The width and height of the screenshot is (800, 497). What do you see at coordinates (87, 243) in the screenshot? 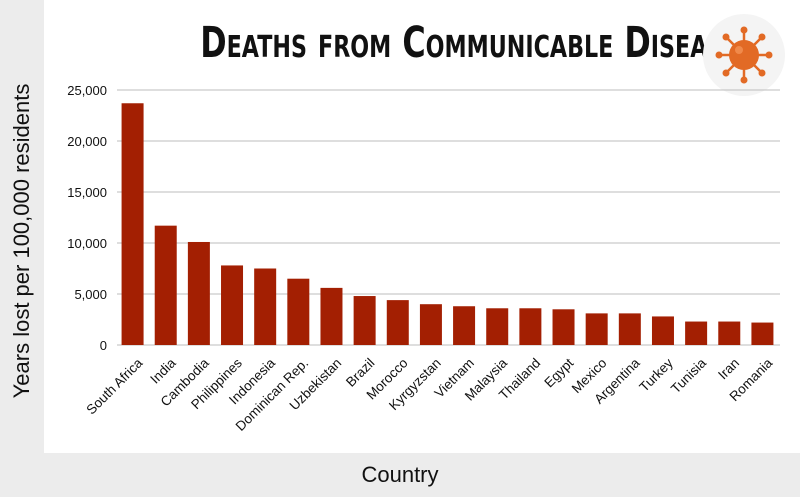
I see `y-tick-label: 10,000` at bounding box center [87, 243].